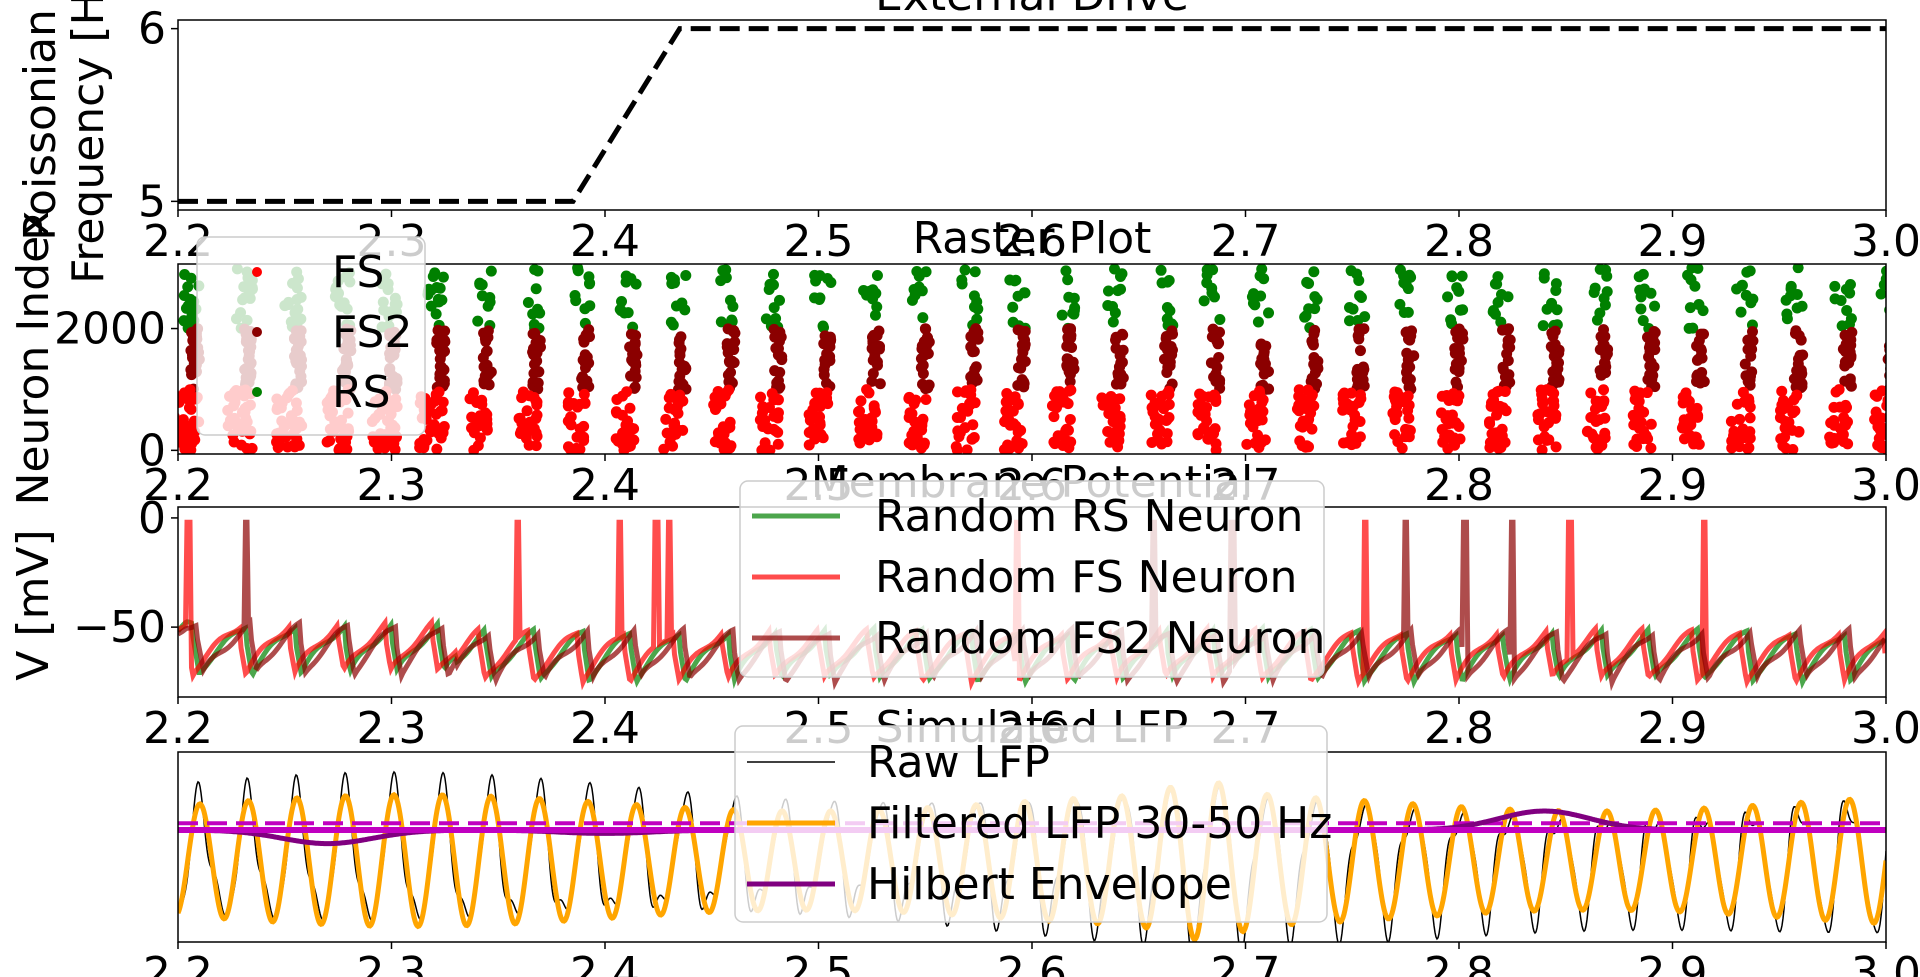 This screenshot has width=1920, height=977. I want to click on x-tick-label: 3.0, so click(1885, 485).